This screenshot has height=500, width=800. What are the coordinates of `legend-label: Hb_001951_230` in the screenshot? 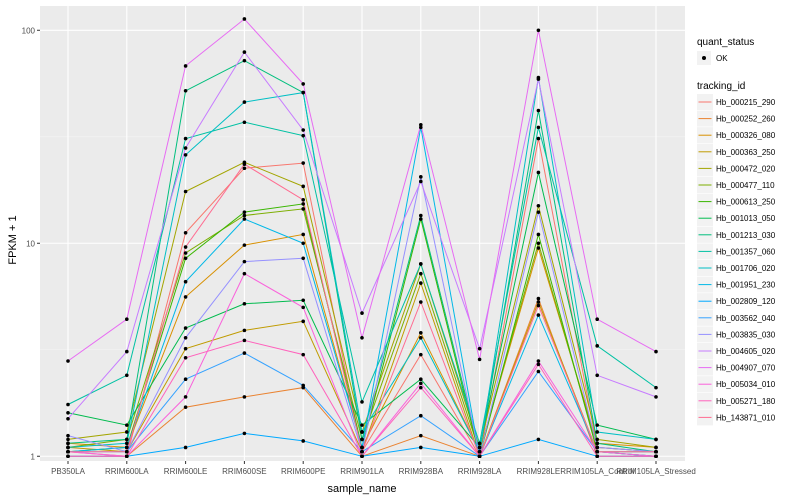 It's located at (746, 285).